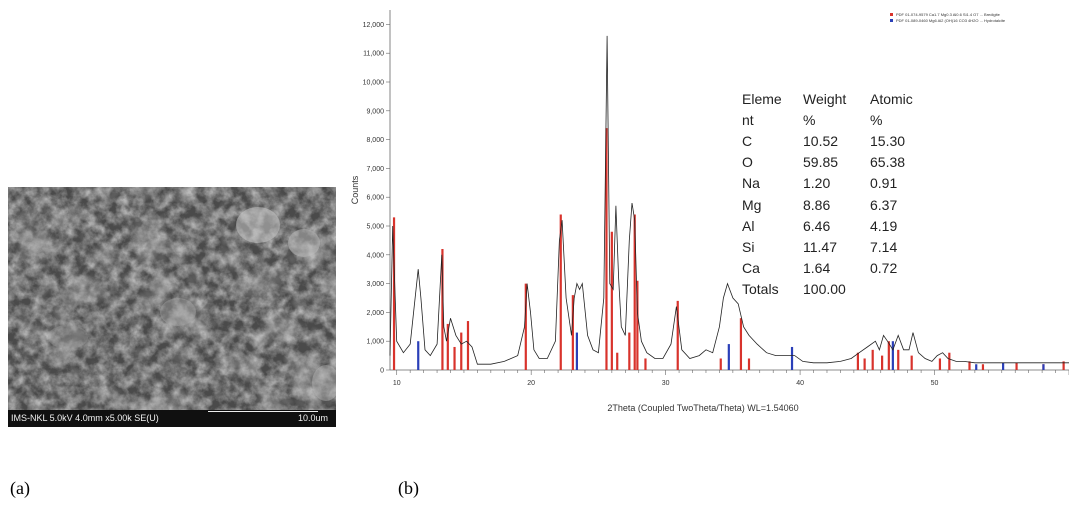 The width and height of the screenshot is (1069, 508). Describe the element at coordinates (355, 189) in the screenshot. I see `y-axis-title: Counts` at that location.